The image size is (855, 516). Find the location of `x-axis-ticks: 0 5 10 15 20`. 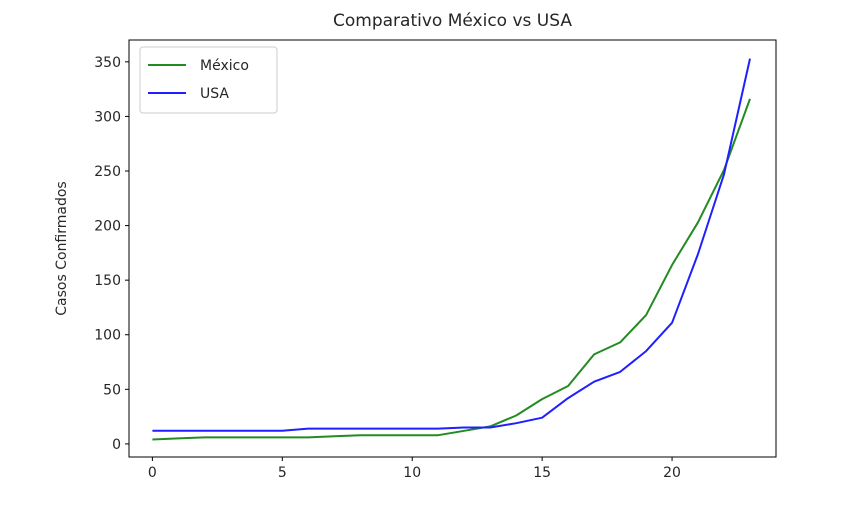

x-axis-ticks: 0 5 10 15 20 is located at coordinates (414, 469).